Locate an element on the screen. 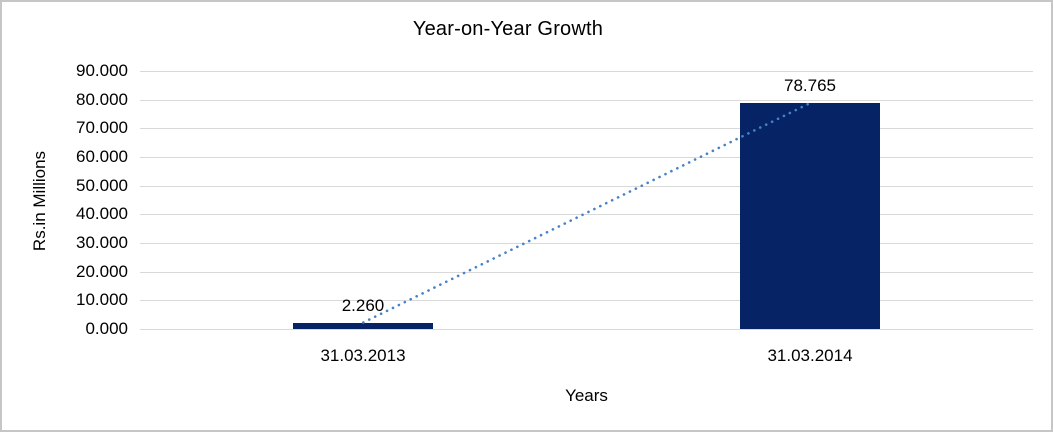  y-tick-label: 40.000 is located at coordinates (102, 213).